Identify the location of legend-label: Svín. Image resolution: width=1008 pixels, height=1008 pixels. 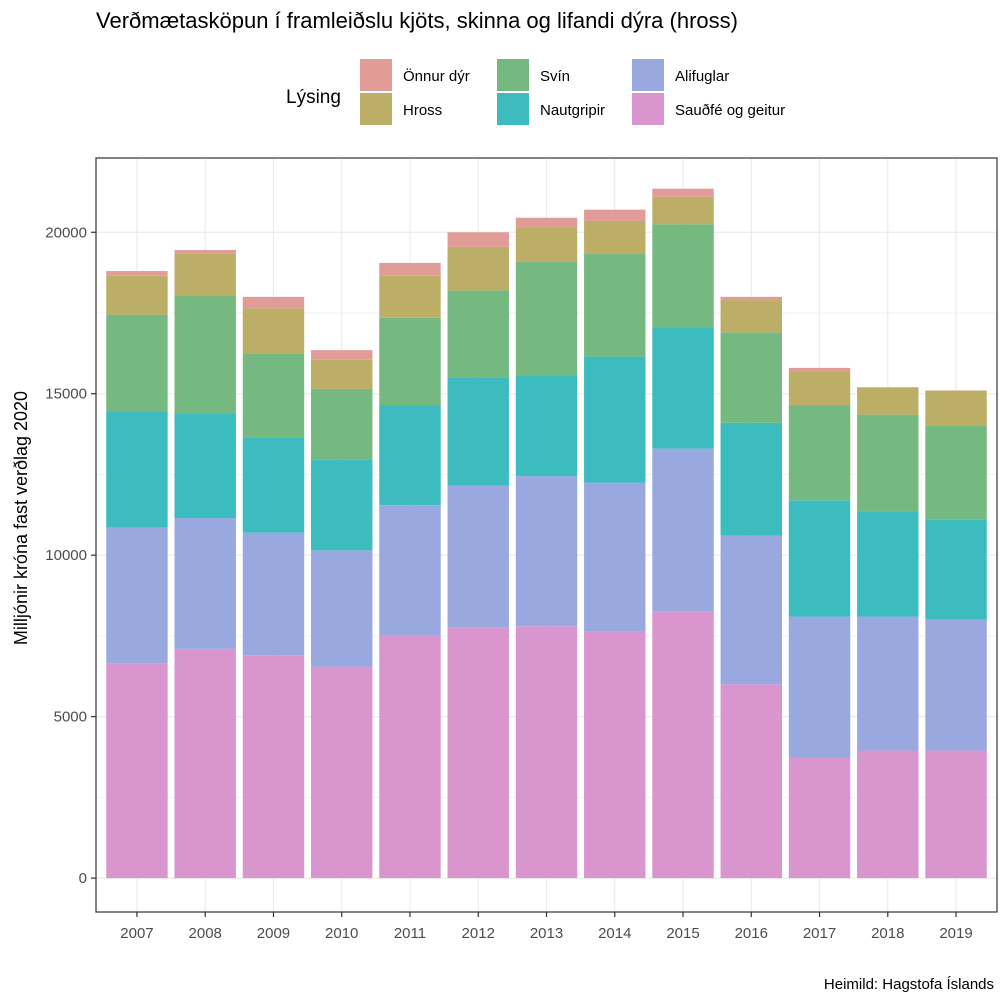
(555, 76).